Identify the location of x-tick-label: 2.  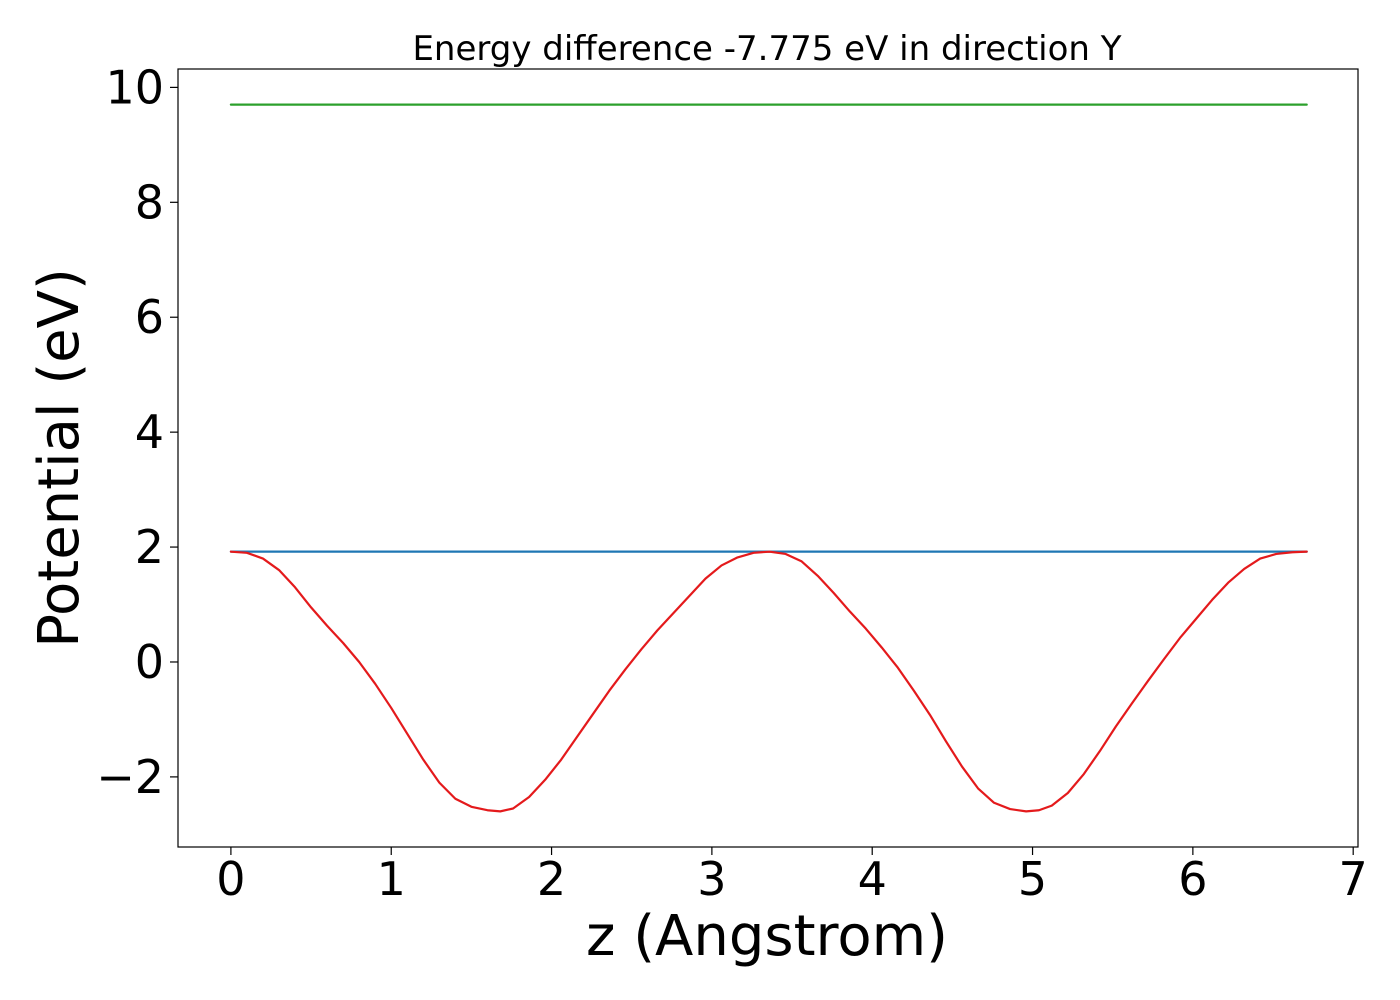
(551, 879).